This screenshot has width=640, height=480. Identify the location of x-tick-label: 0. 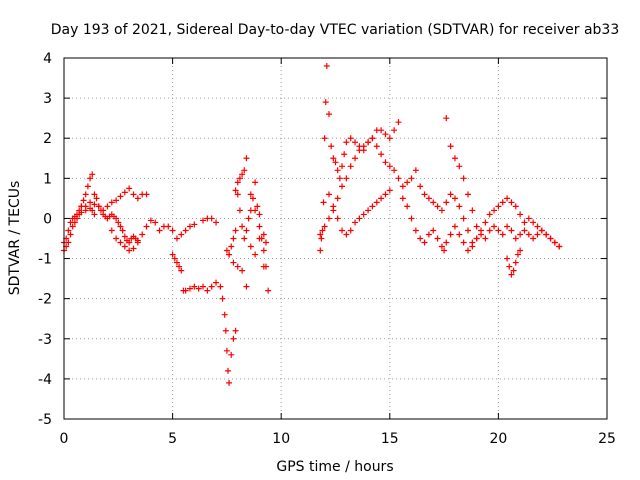
(64, 439).